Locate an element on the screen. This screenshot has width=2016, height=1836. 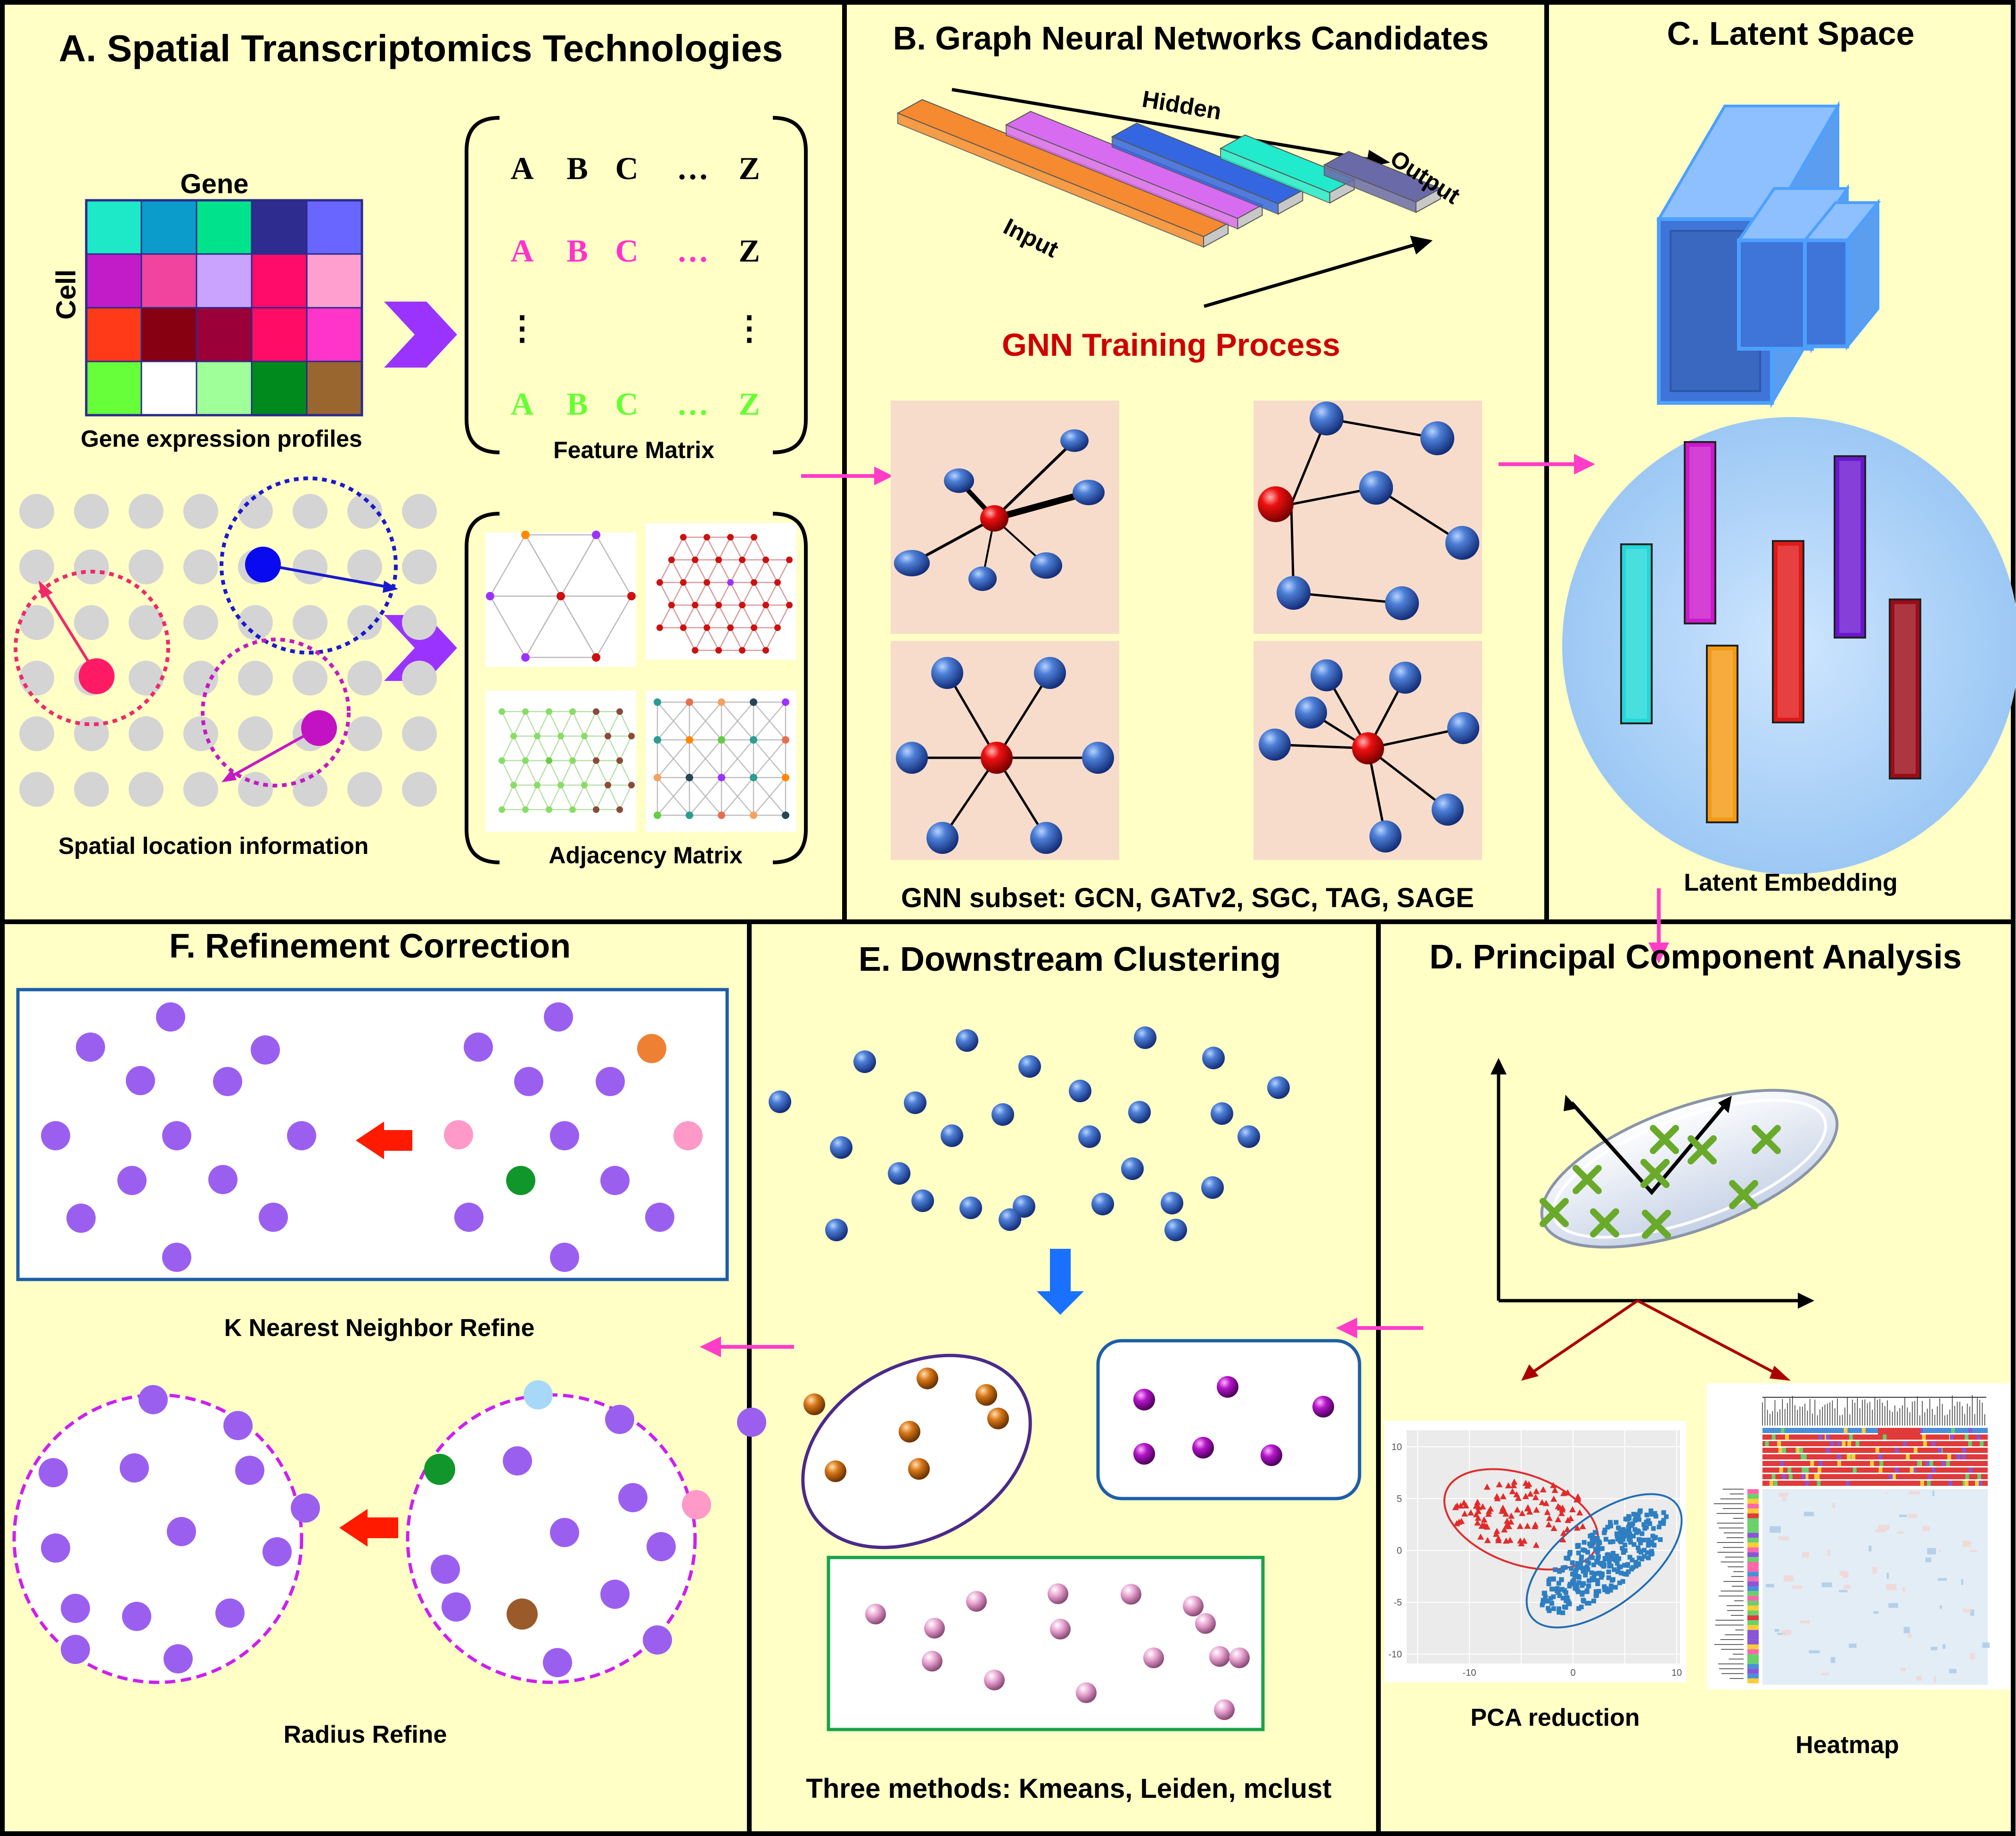
pca-cross is located at coordinates (1743, 1194).